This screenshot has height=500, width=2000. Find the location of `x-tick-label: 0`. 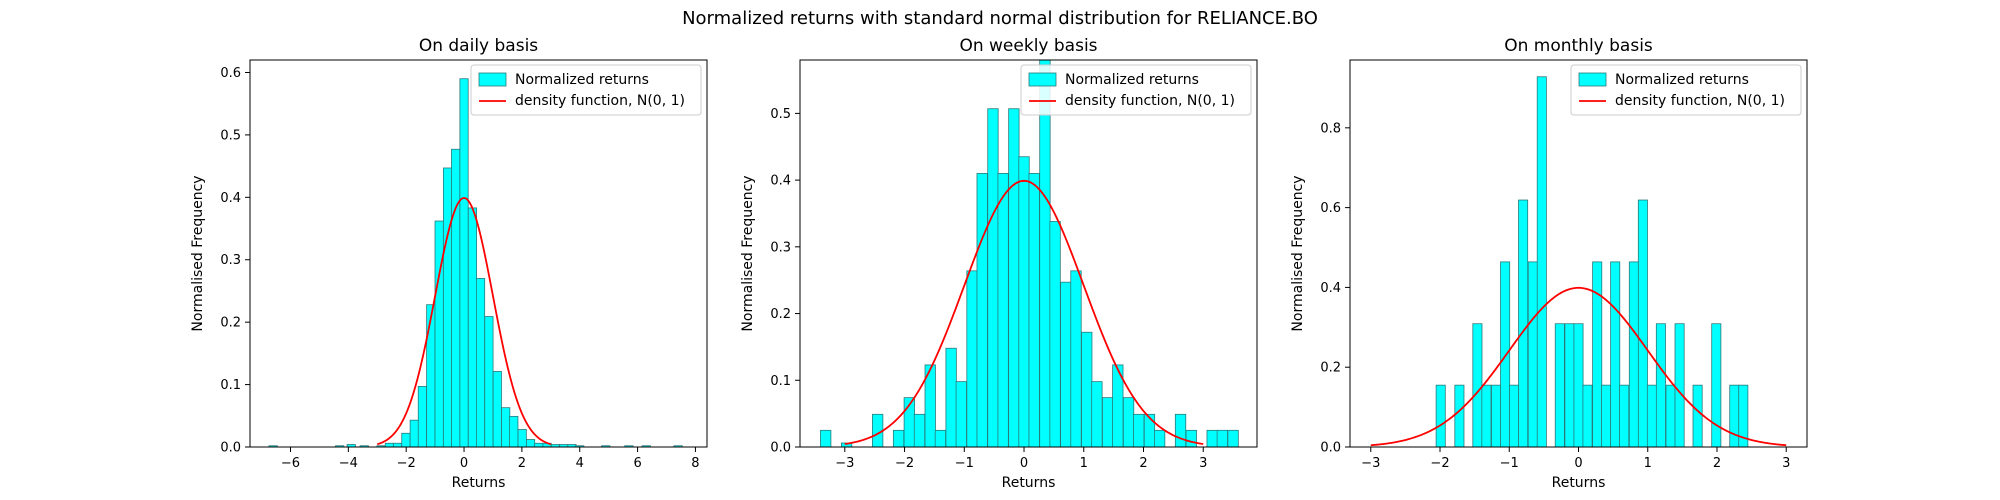

x-tick-label: 0 is located at coordinates (1024, 463).